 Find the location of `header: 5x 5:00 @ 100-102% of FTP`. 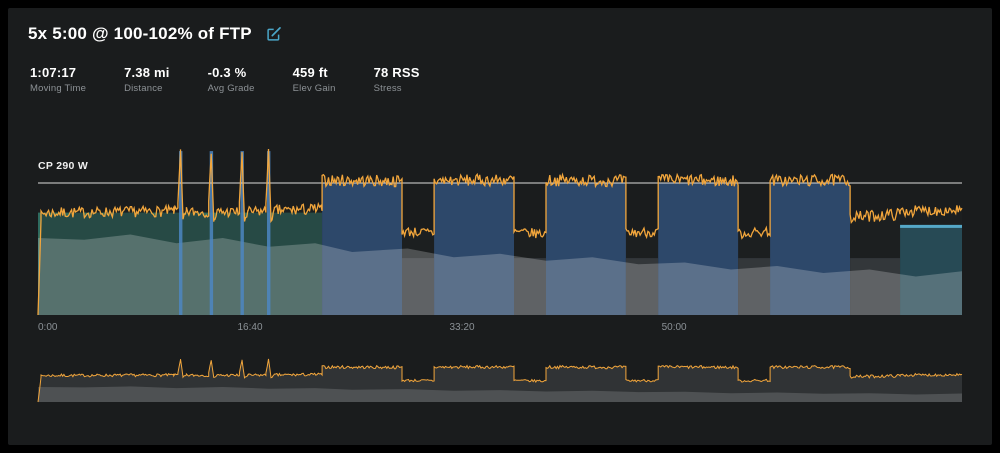

header: 5x 5:00 @ 100-102% of FTP is located at coordinates (155, 34).